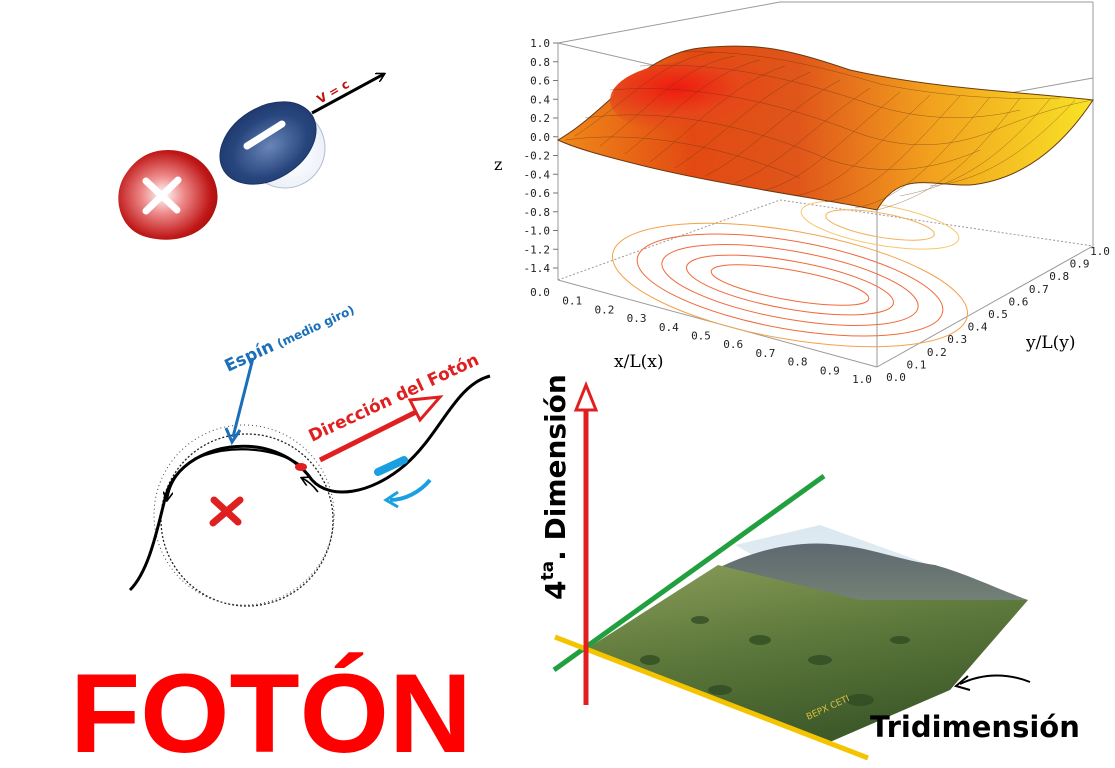  What do you see at coordinates (862, 379) in the screenshot?
I see `x-tick-label: 1.0` at bounding box center [862, 379].